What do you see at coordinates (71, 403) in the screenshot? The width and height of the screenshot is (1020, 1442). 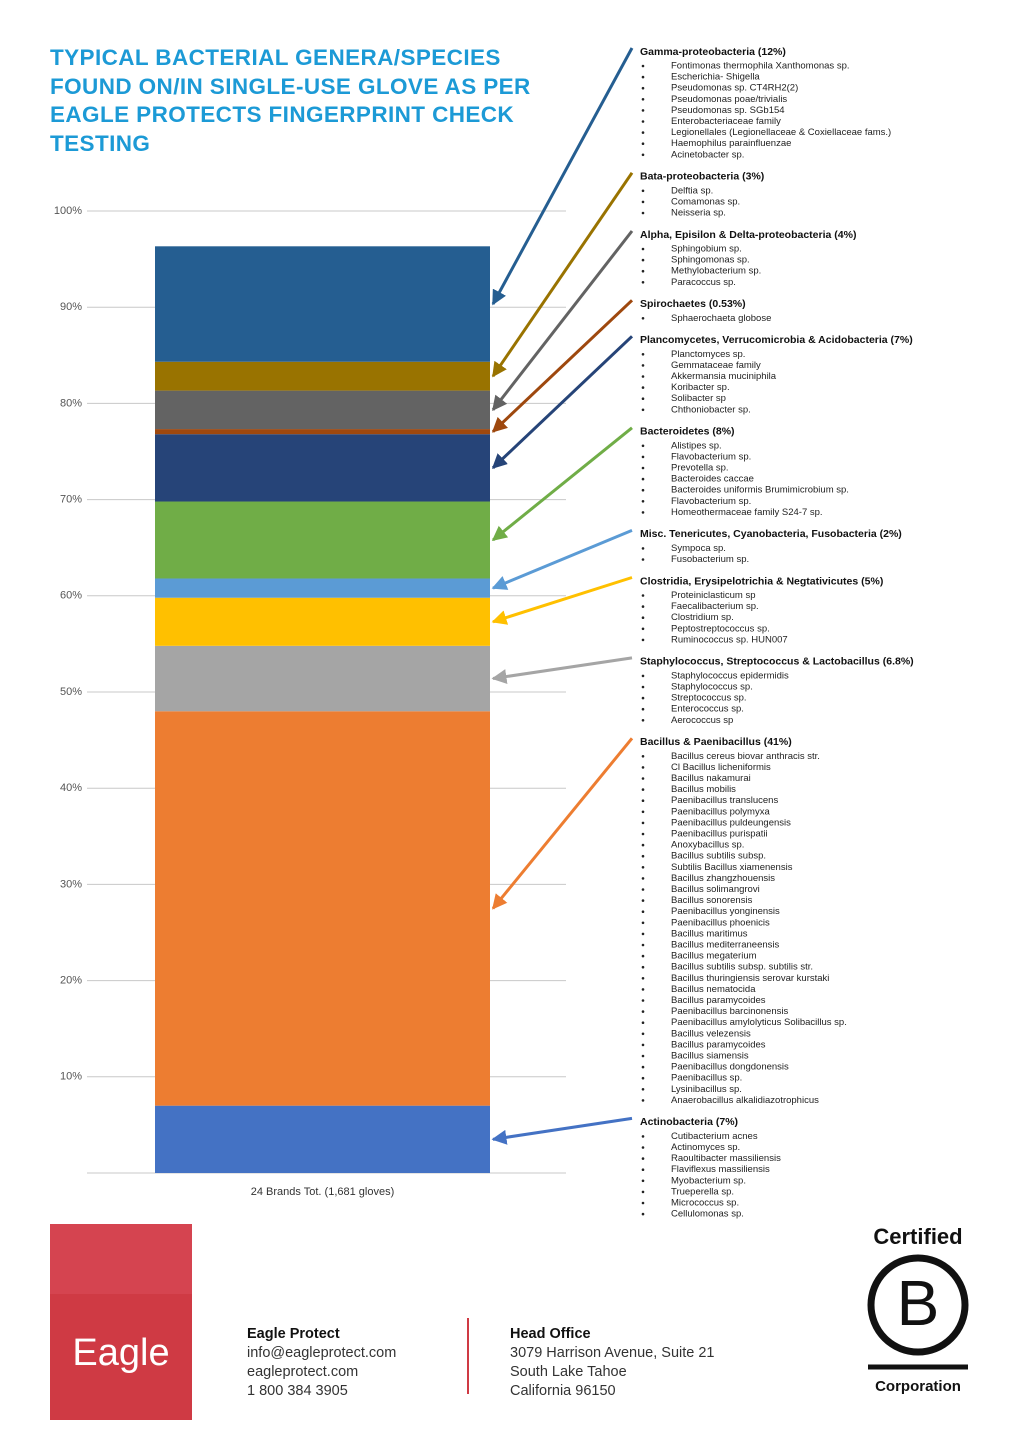 I see `y-tick-label: 80%` at bounding box center [71, 403].